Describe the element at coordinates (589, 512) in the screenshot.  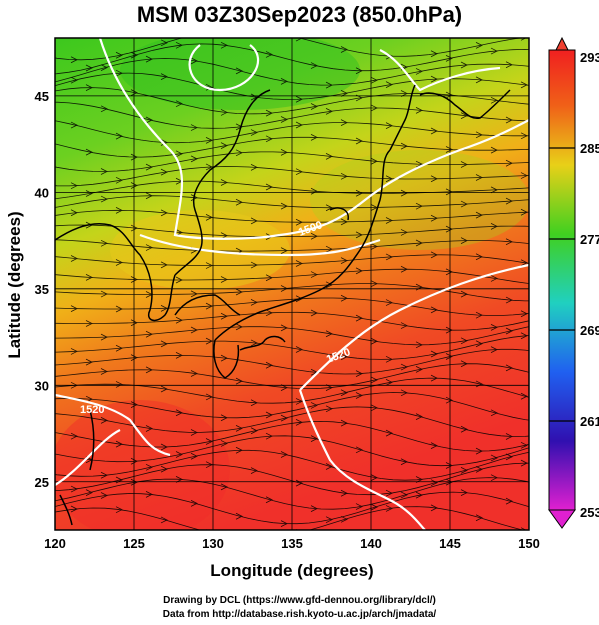
I see `colorbar-label: 253` at that location.